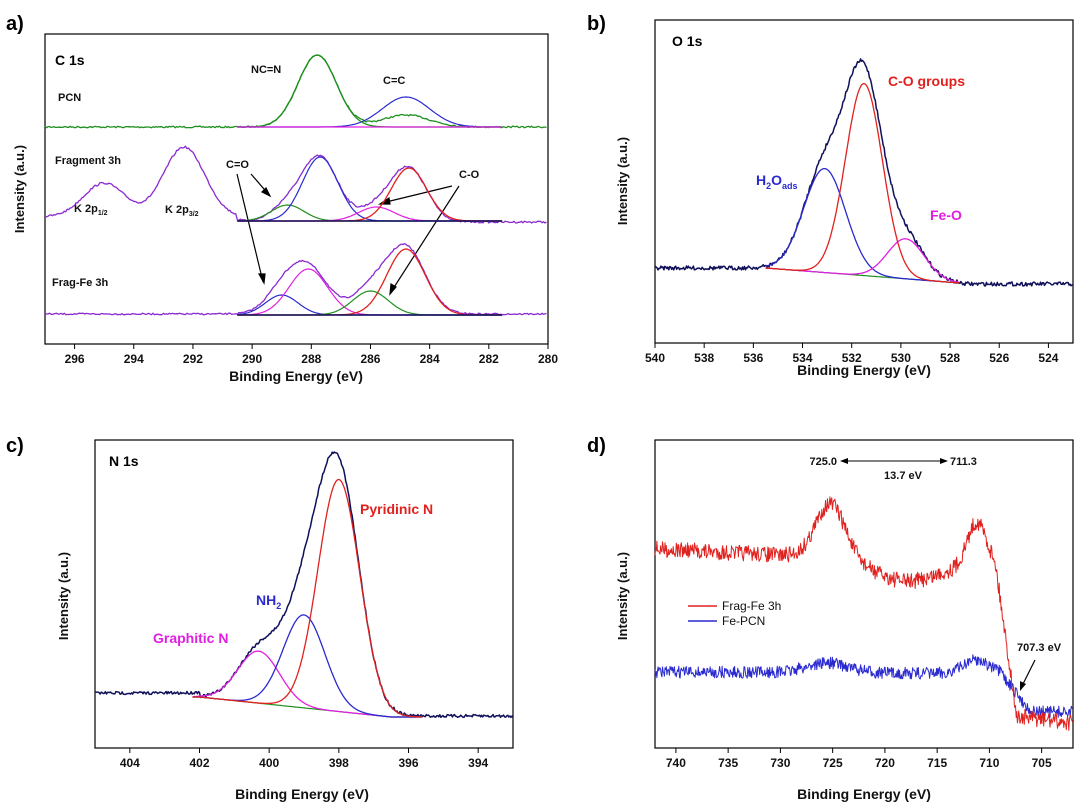 This screenshot has width=1089, height=808. What do you see at coordinates (743, 621) in the screenshot?
I see `legend-label-fepcn: Fe-PCN` at bounding box center [743, 621].